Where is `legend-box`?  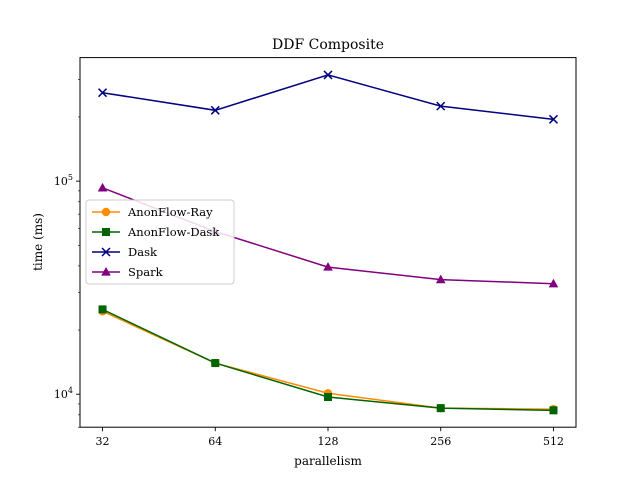
legend-box is located at coordinates (160, 242).